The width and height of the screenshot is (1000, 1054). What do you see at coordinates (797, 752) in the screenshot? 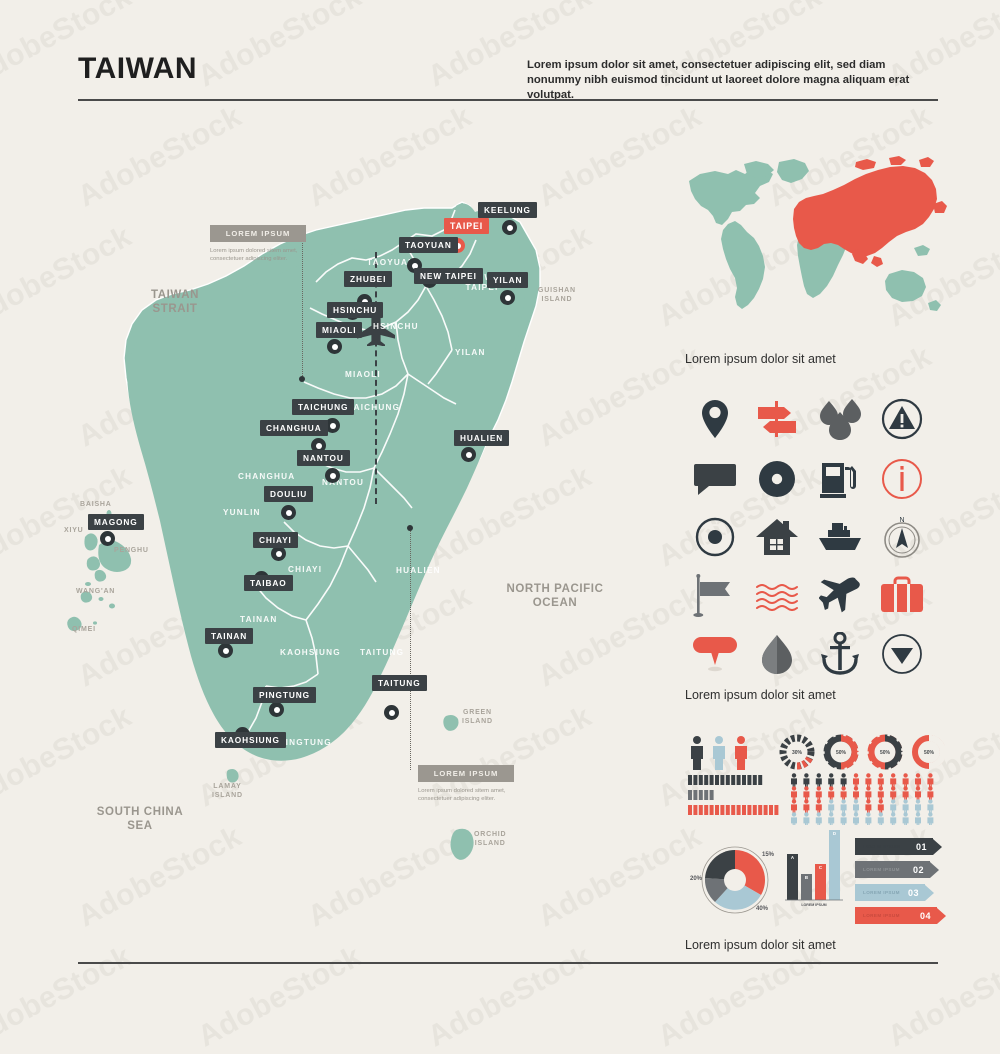
I see `donut-1: 30%` at bounding box center [797, 752].